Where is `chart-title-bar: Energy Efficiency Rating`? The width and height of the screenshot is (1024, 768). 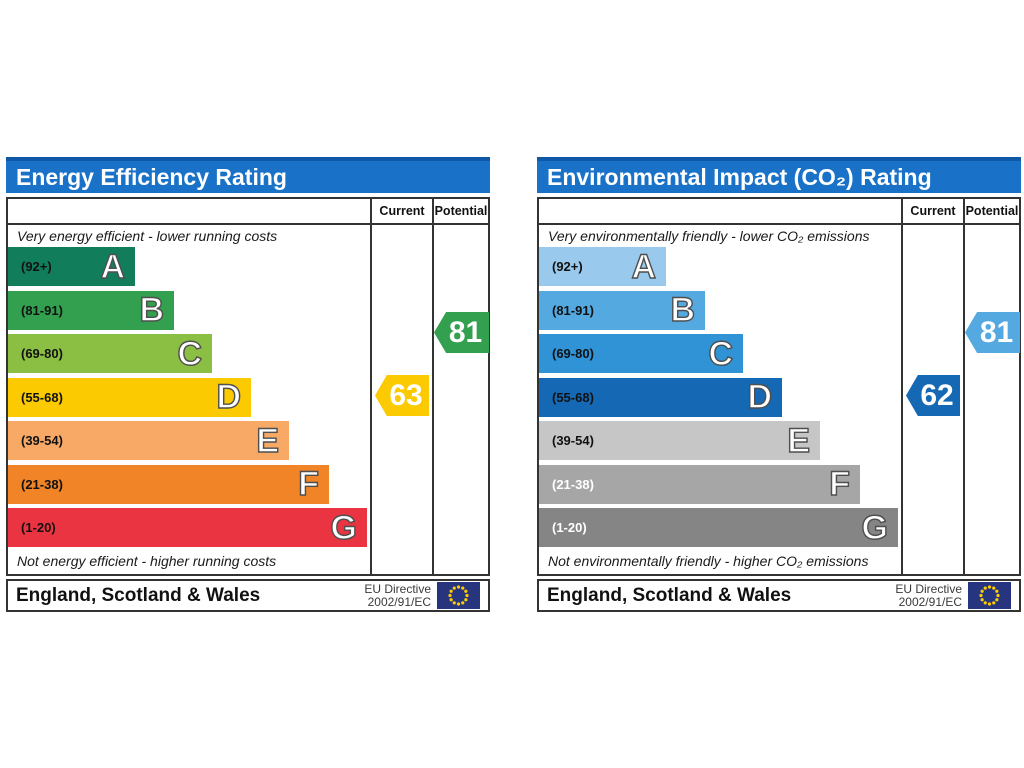 chart-title-bar: Energy Efficiency Rating is located at coordinates (248, 175).